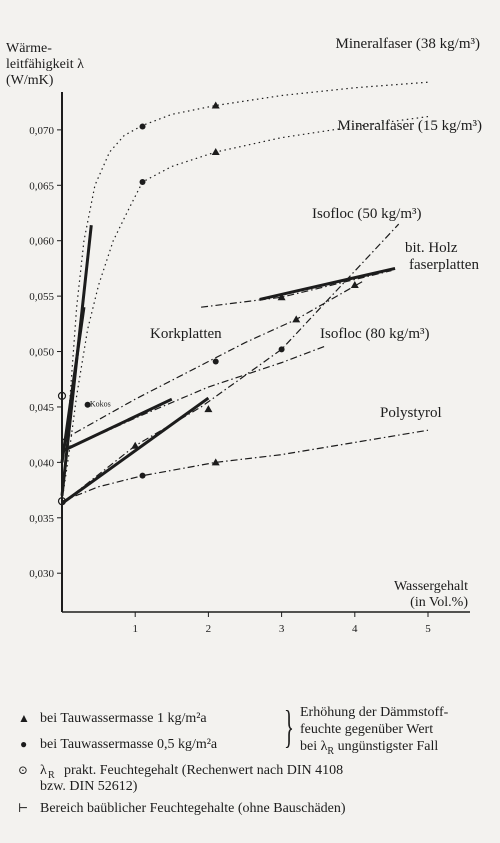 The width and height of the screenshot is (500, 843). I want to click on legend-brace-lambda: bei λ, so click(314, 746).